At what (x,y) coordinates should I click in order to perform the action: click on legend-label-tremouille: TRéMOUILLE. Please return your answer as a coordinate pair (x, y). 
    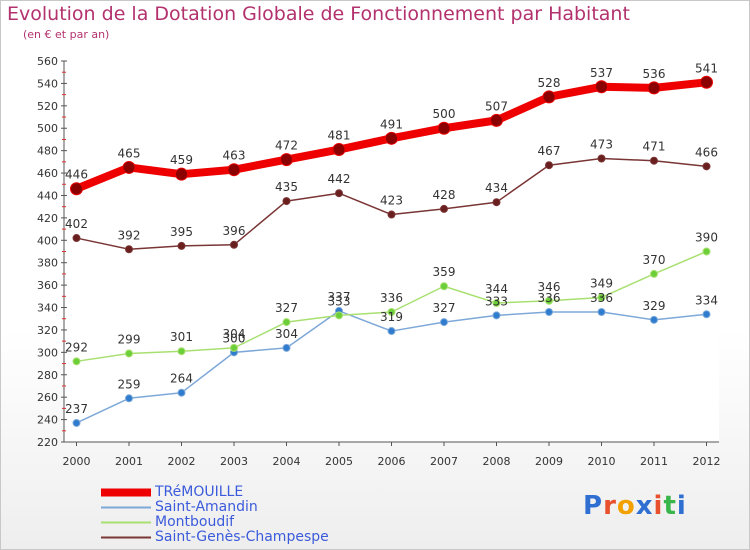
    Looking at the image, I should click on (199, 492).